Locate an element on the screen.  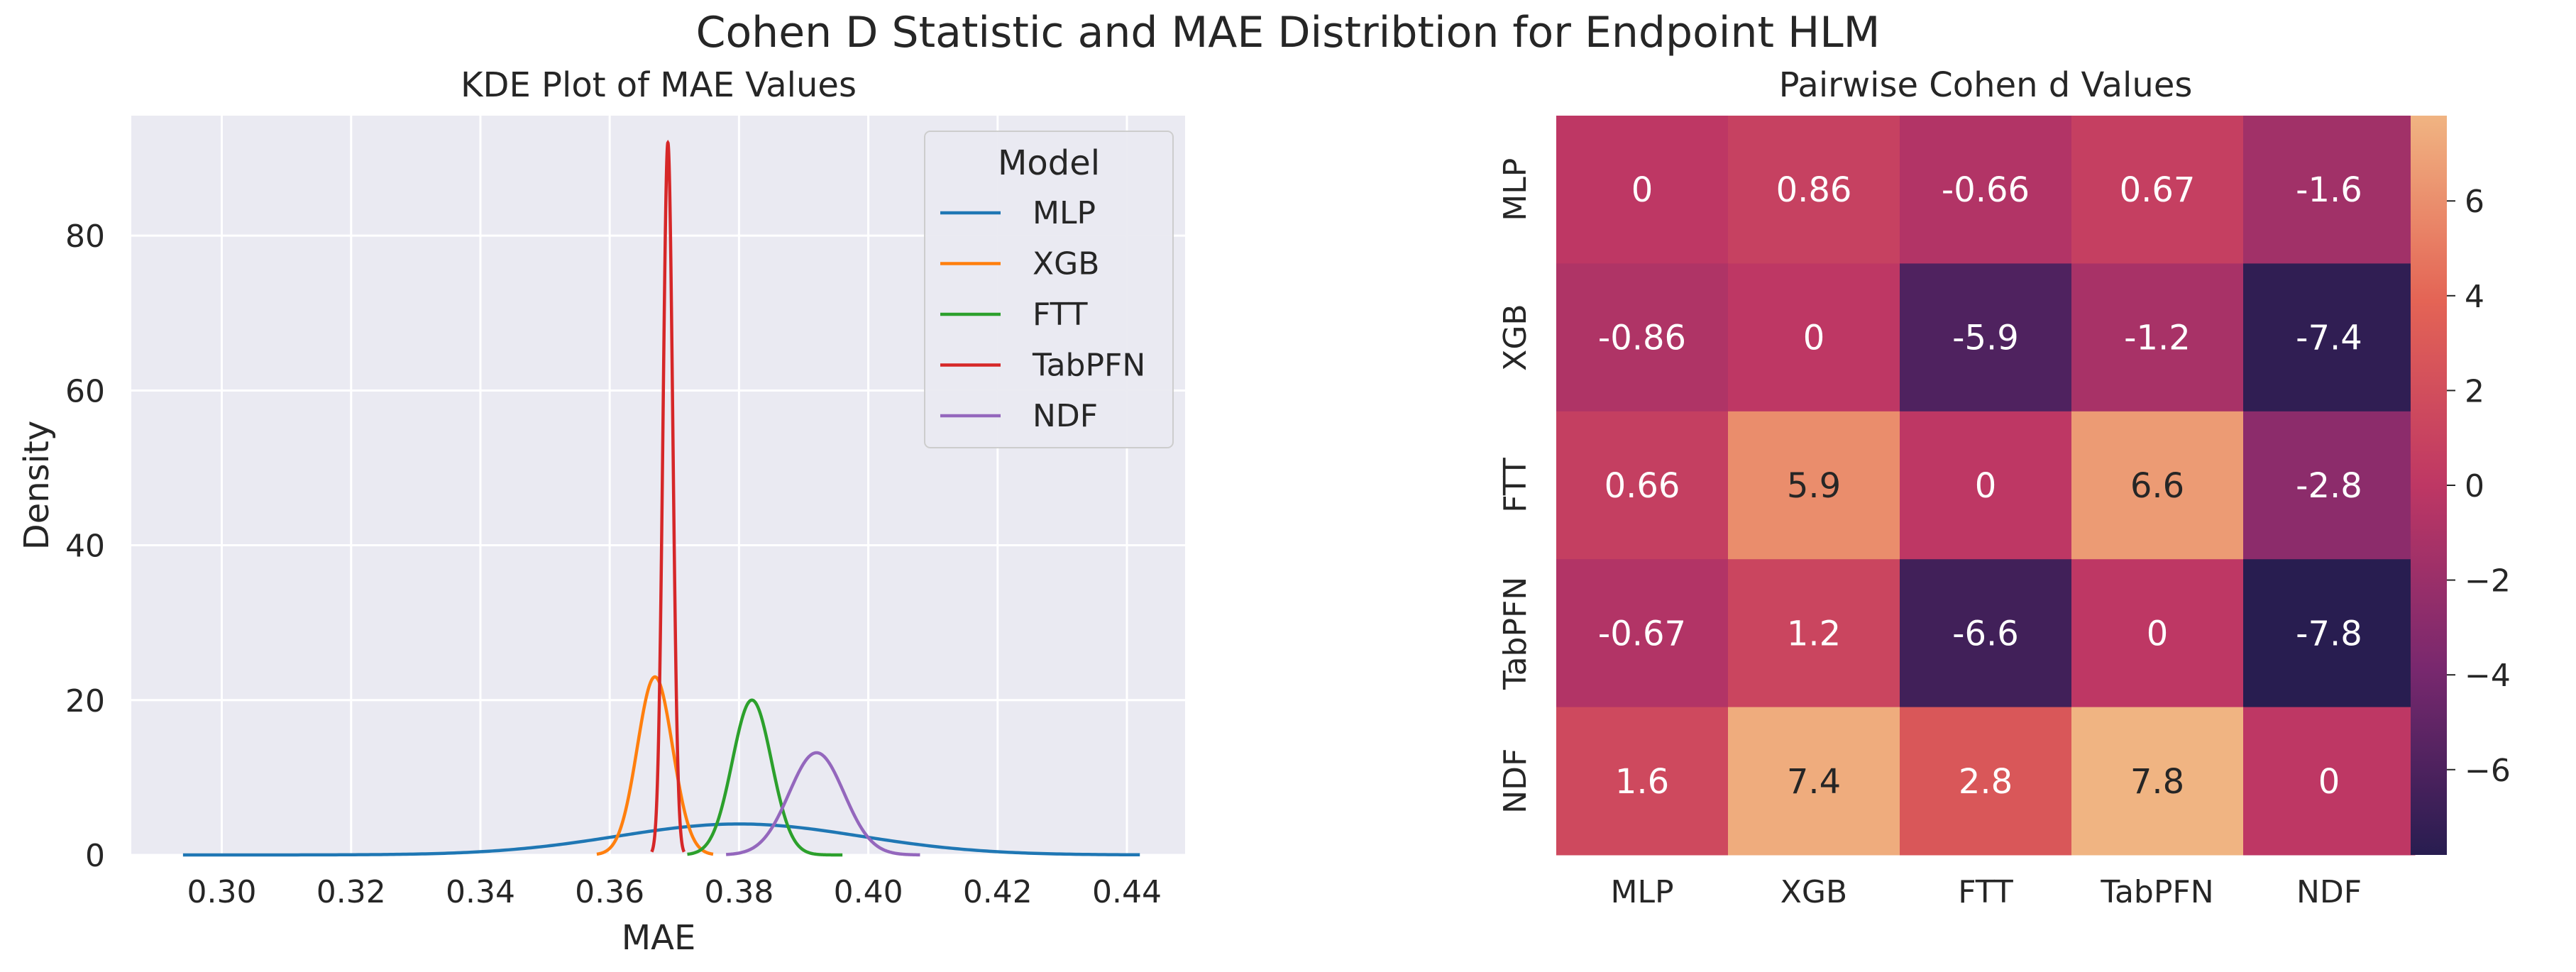
kde-y-tick-label: 0 is located at coordinates (95, 856).